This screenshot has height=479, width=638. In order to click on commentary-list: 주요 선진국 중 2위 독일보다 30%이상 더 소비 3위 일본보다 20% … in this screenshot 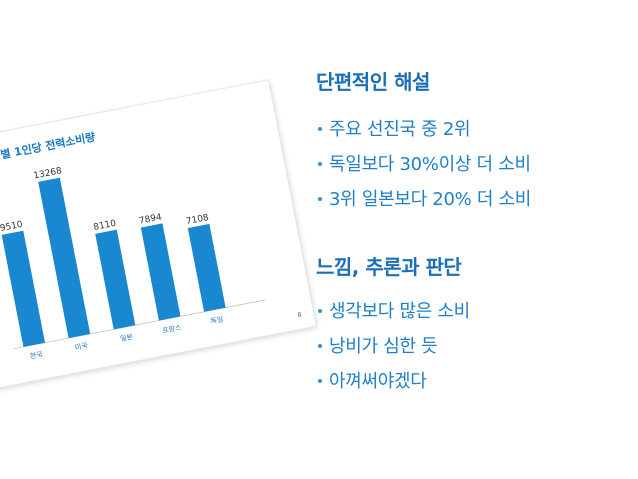, I will do `click(424, 162)`.